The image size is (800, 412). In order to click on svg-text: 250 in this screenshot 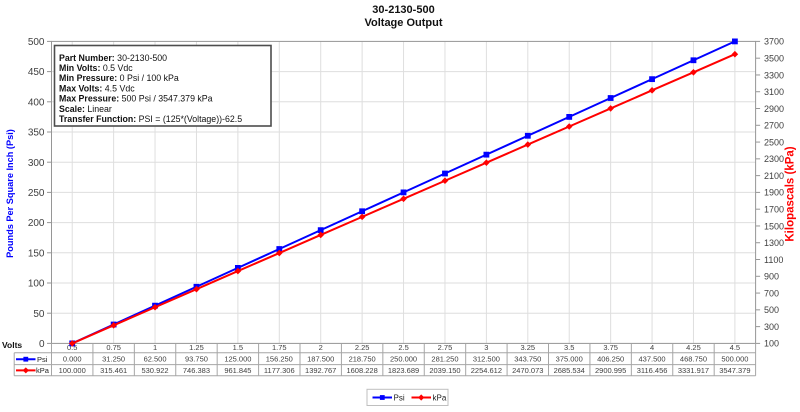, I will do `click(36, 193)`.